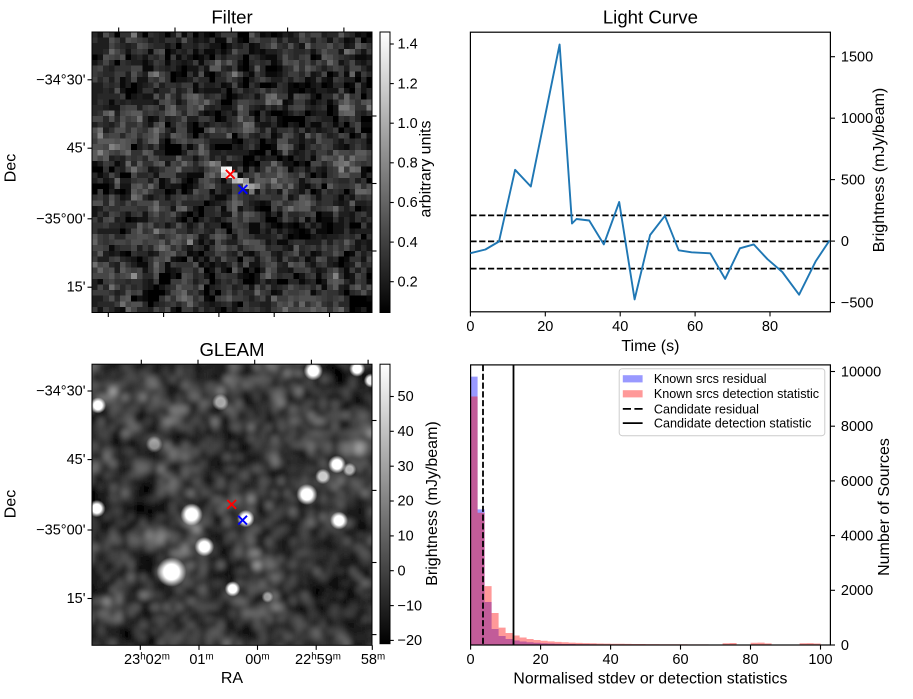 The width and height of the screenshot is (913, 699). Describe the element at coordinates (857, 537) in the screenshot. I see `svg-text: 4000` at that location.